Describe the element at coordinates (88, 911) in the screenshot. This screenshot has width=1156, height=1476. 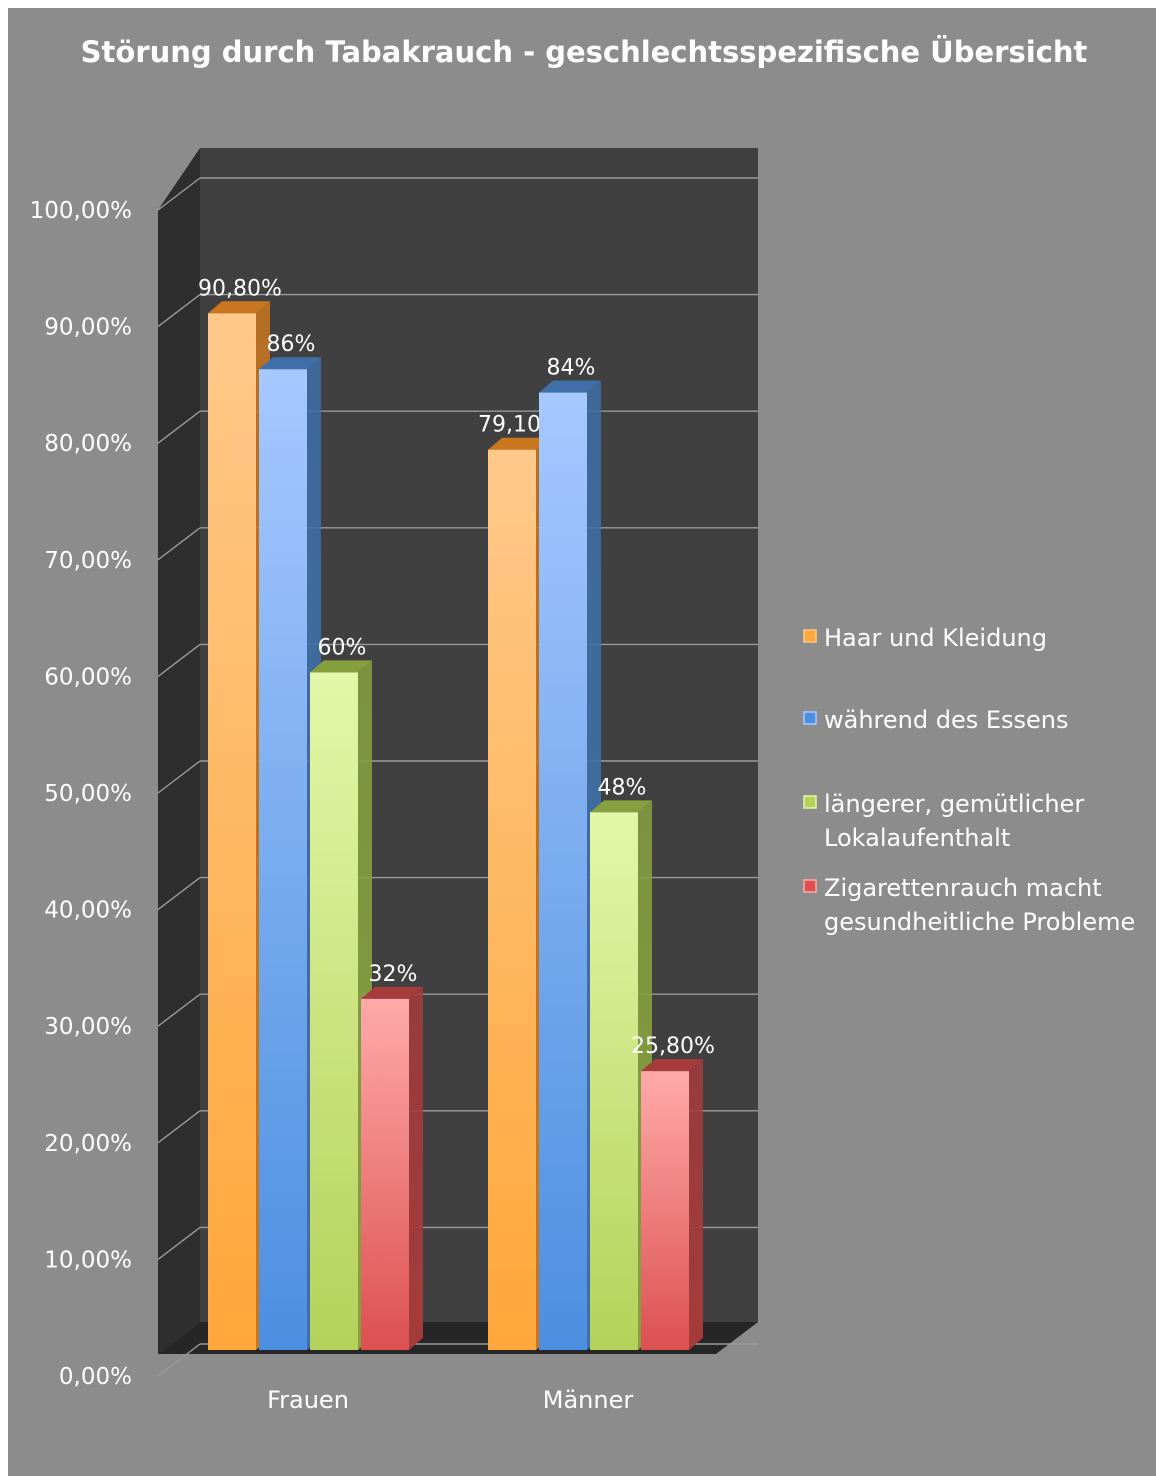
I see `y-tick-label: 40,00%` at that location.